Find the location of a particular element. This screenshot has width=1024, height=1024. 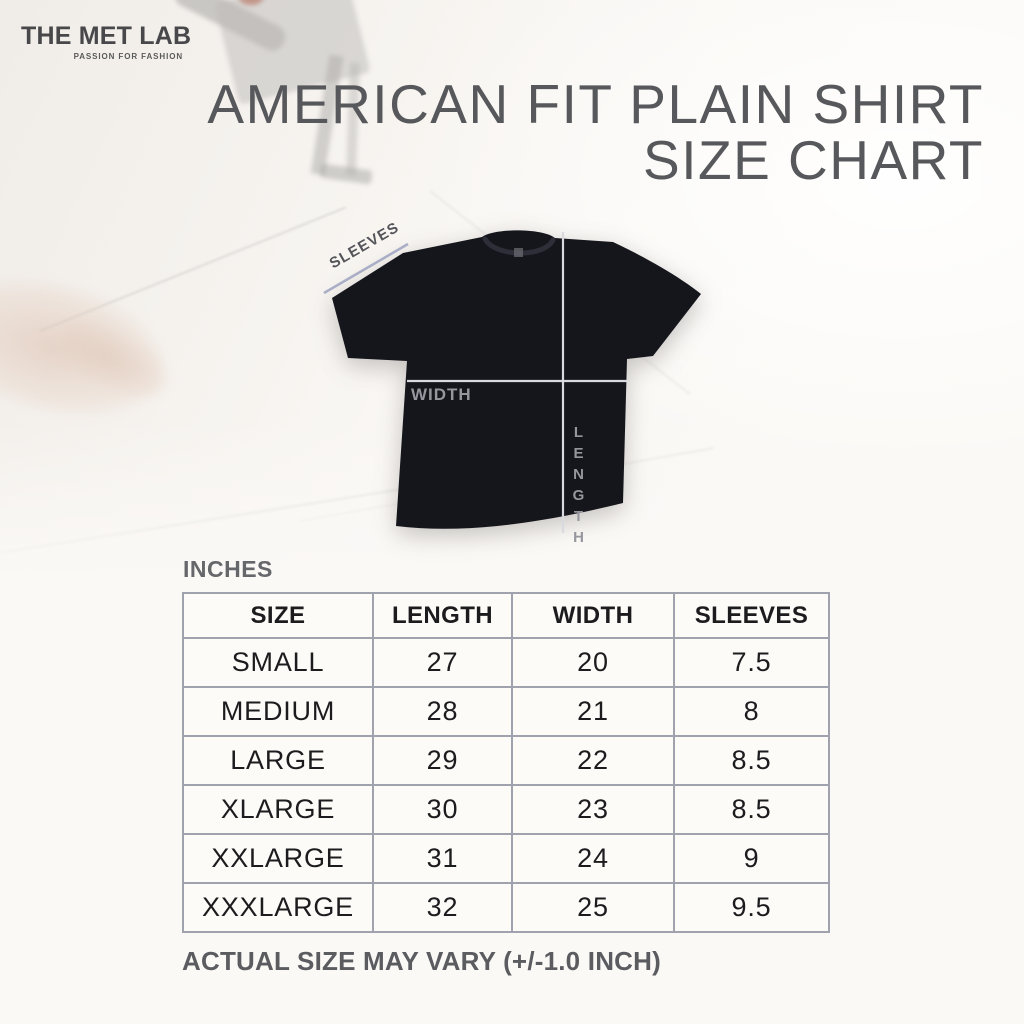

brand-tagline: PASSION FOR FASHION is located at coordinates (128, 56).